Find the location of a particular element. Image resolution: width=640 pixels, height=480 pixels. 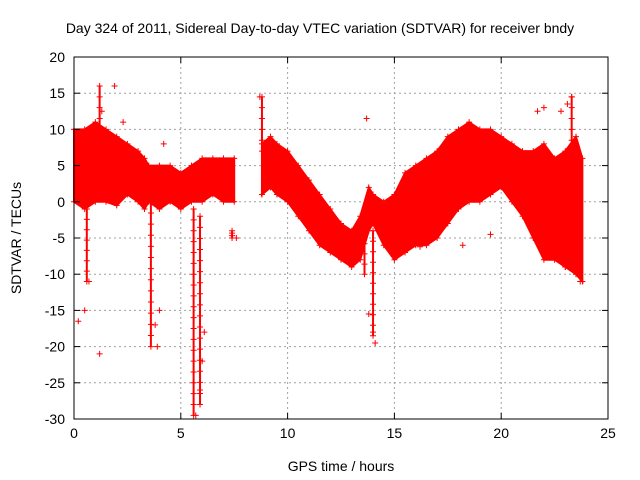

y-tick-label: 20 is located at coordinates (57, 57).